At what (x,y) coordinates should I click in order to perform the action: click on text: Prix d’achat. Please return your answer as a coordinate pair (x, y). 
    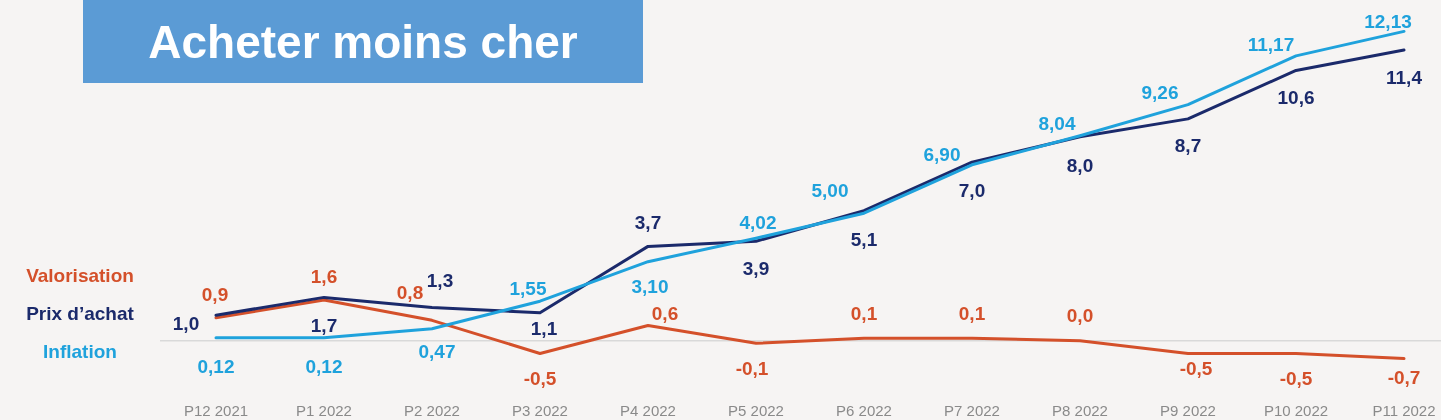
    Looking at the image, I should click on (80, 314).